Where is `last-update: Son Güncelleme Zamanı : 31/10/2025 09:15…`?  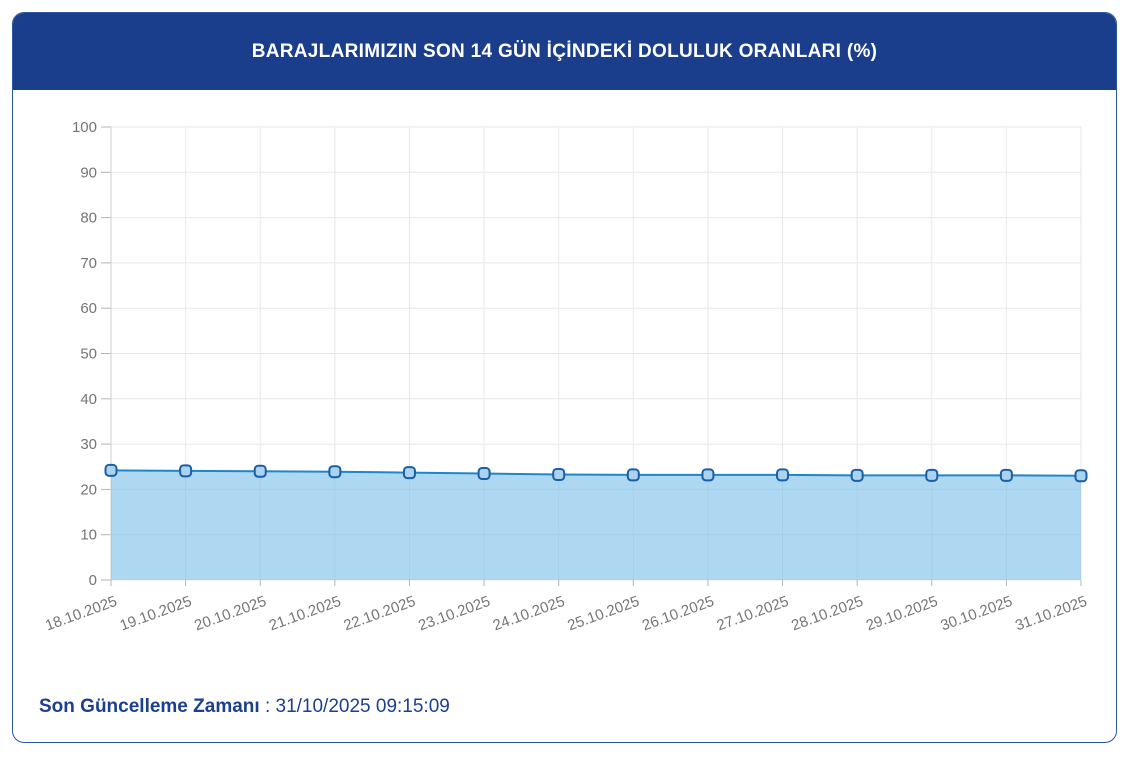 last-update: Son Güncelleme Zamanı : 31/10/2025 09:15… is located at coordinates (564, 710).